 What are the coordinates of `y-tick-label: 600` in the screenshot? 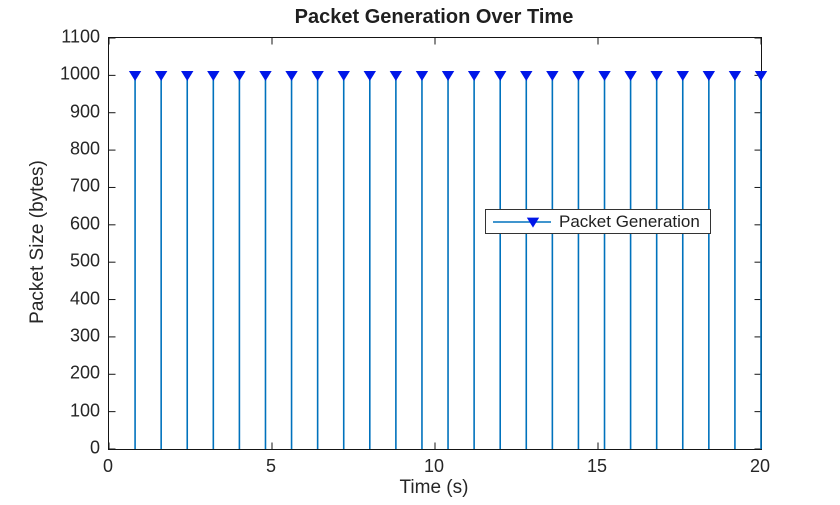 It's located at (84, 223).